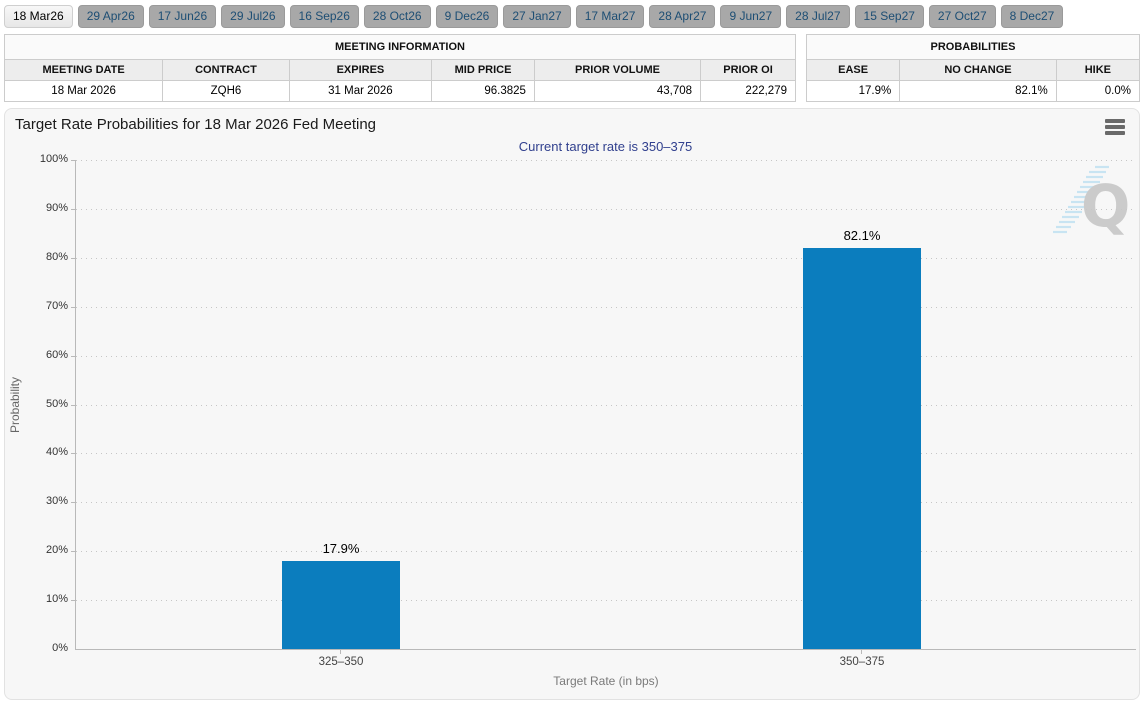  I want to click on hike-value: 0.0%, so click(1098, 91).